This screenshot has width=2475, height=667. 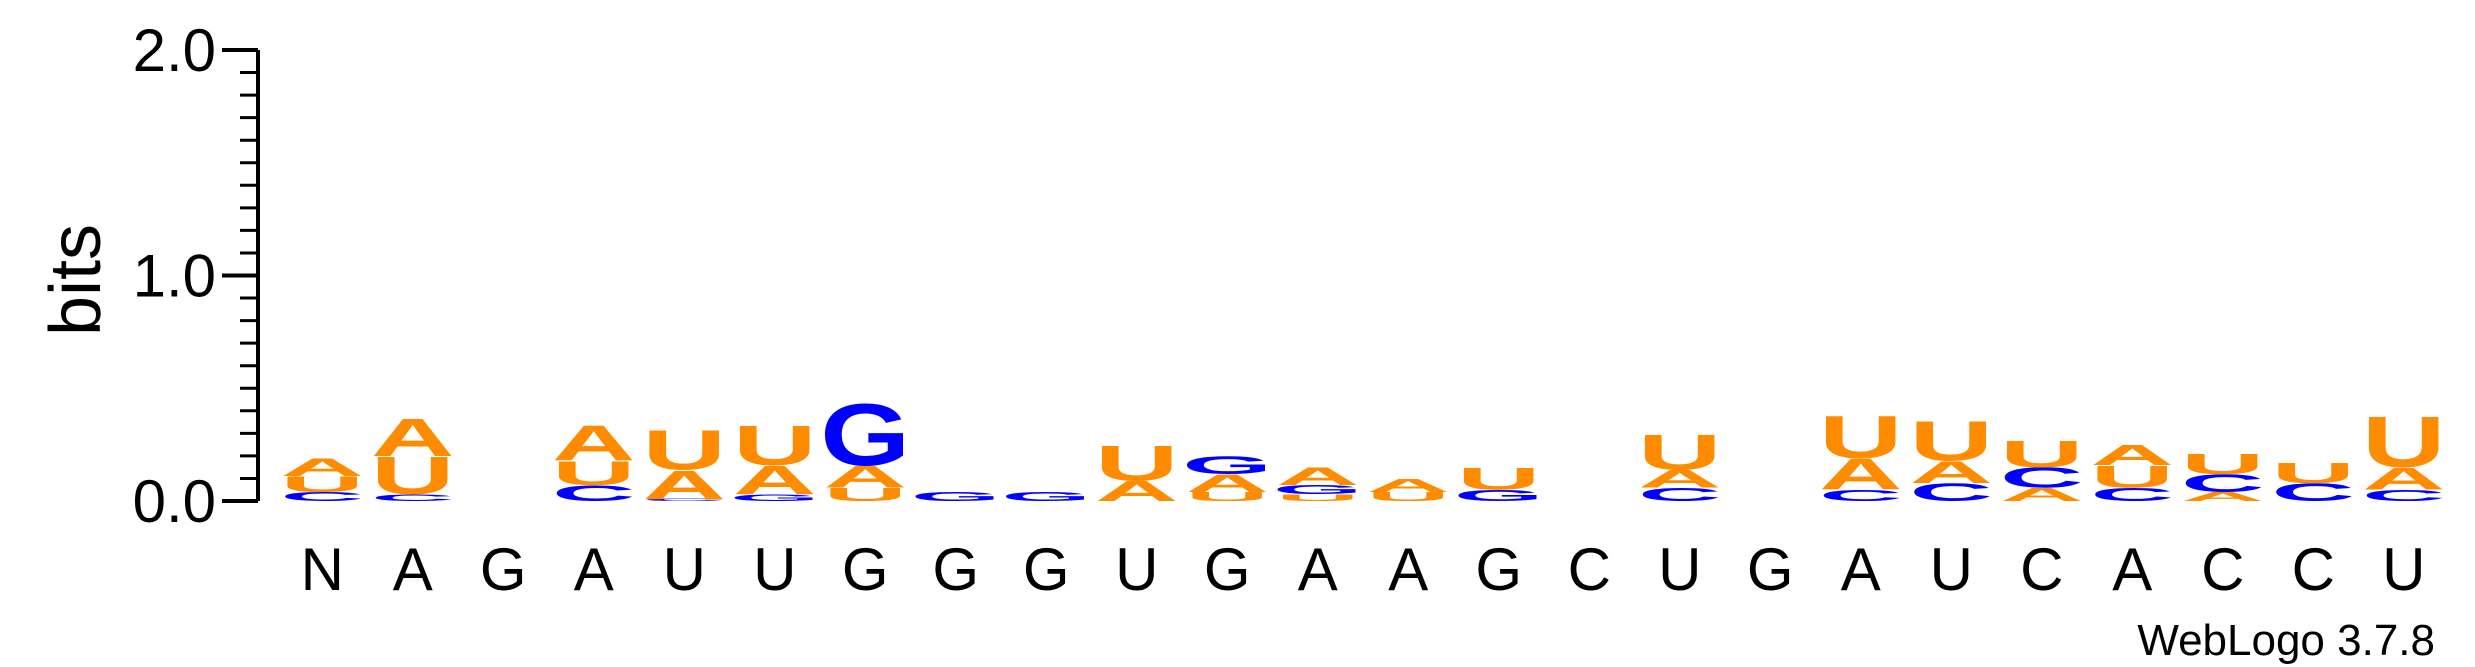 I want to click on position-stack: GU, so click(x=1499, y=482).